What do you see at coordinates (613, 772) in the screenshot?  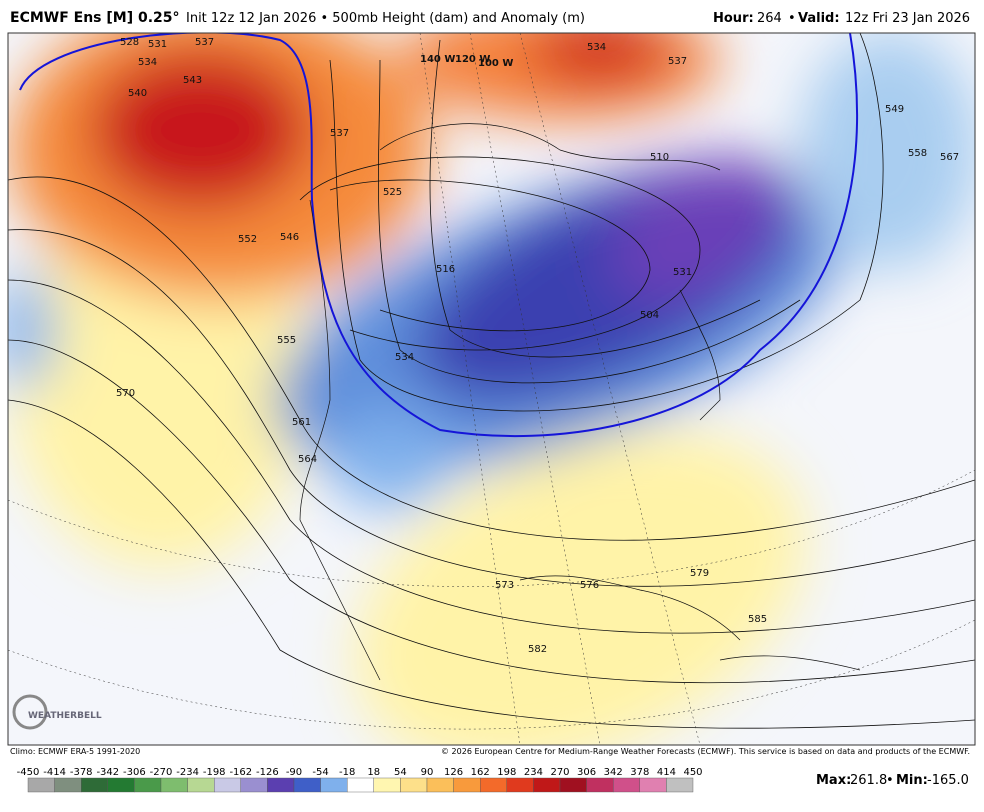 I see `colorbar-label: 342` at bounding box center [613, 772].